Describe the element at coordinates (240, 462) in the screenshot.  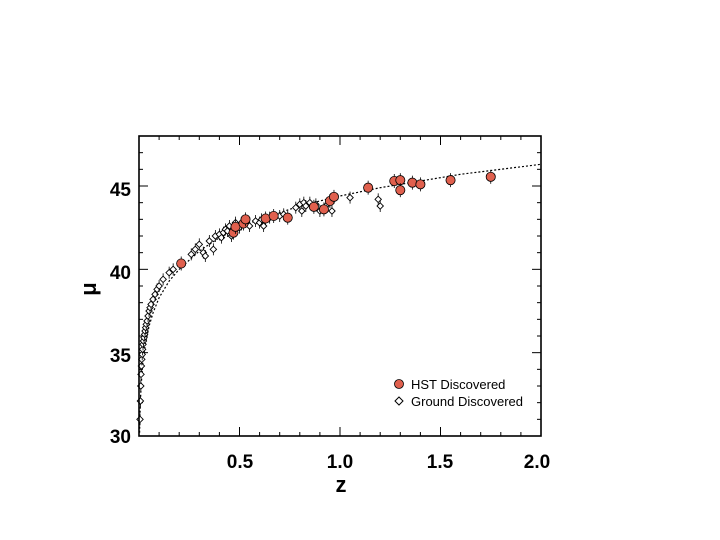
I see `x-tick-label: 0.5` at that location.